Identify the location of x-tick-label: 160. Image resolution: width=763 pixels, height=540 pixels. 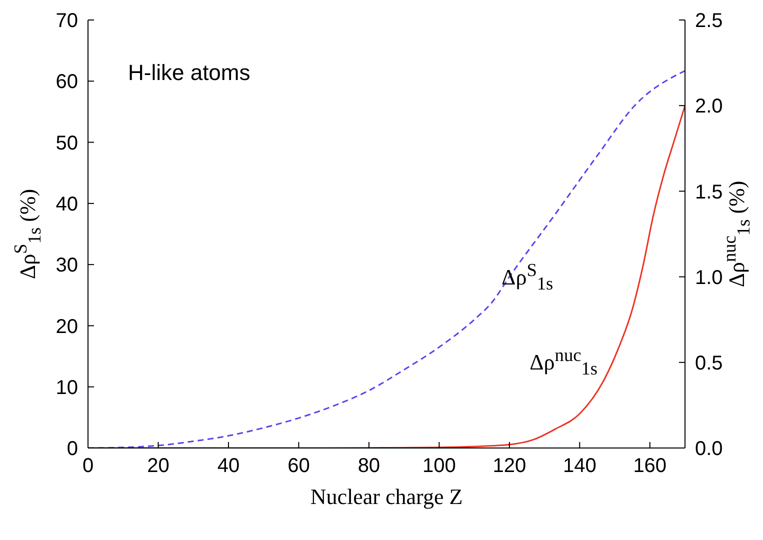
(650, 466).